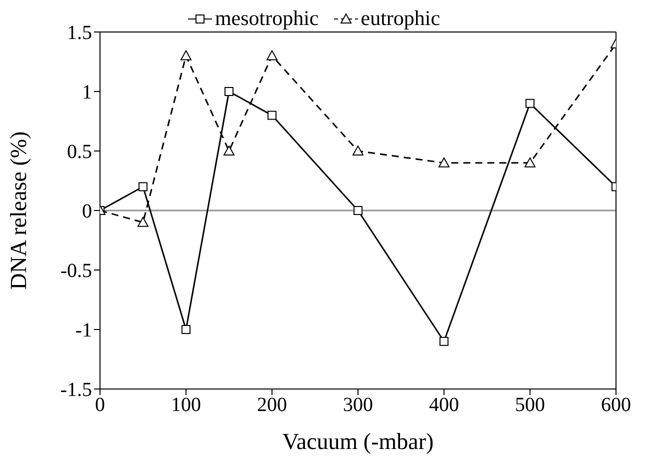  What do you see at coordinates (87, 93) in the screenshot?
I see `y-tick-label: 1` at bounding box center [87, 93].